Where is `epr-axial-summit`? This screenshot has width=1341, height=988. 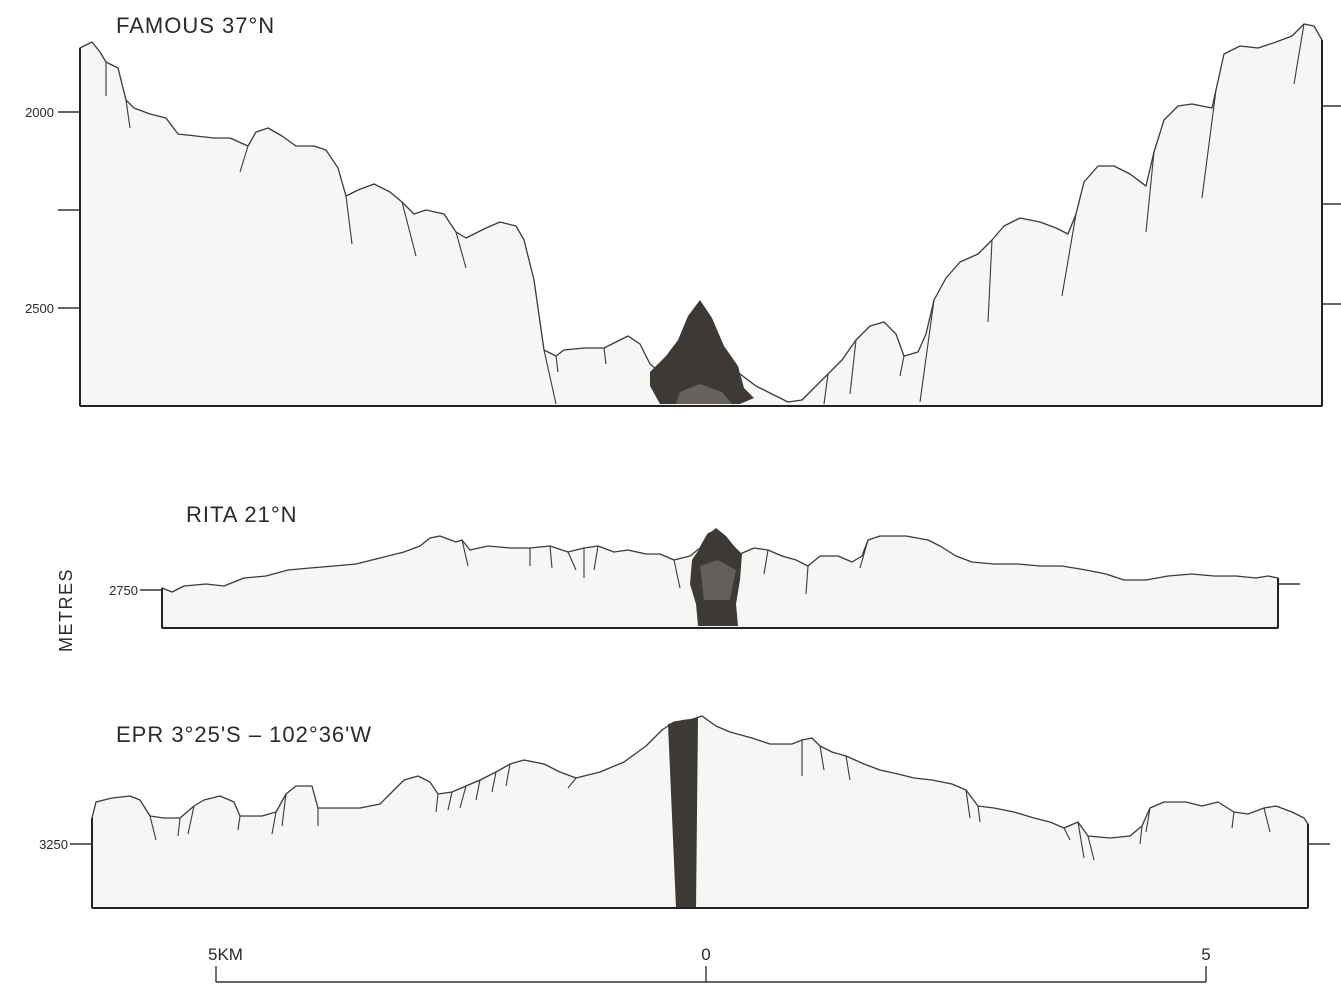 epr-axial-summit is located at coordinates (683, 813).